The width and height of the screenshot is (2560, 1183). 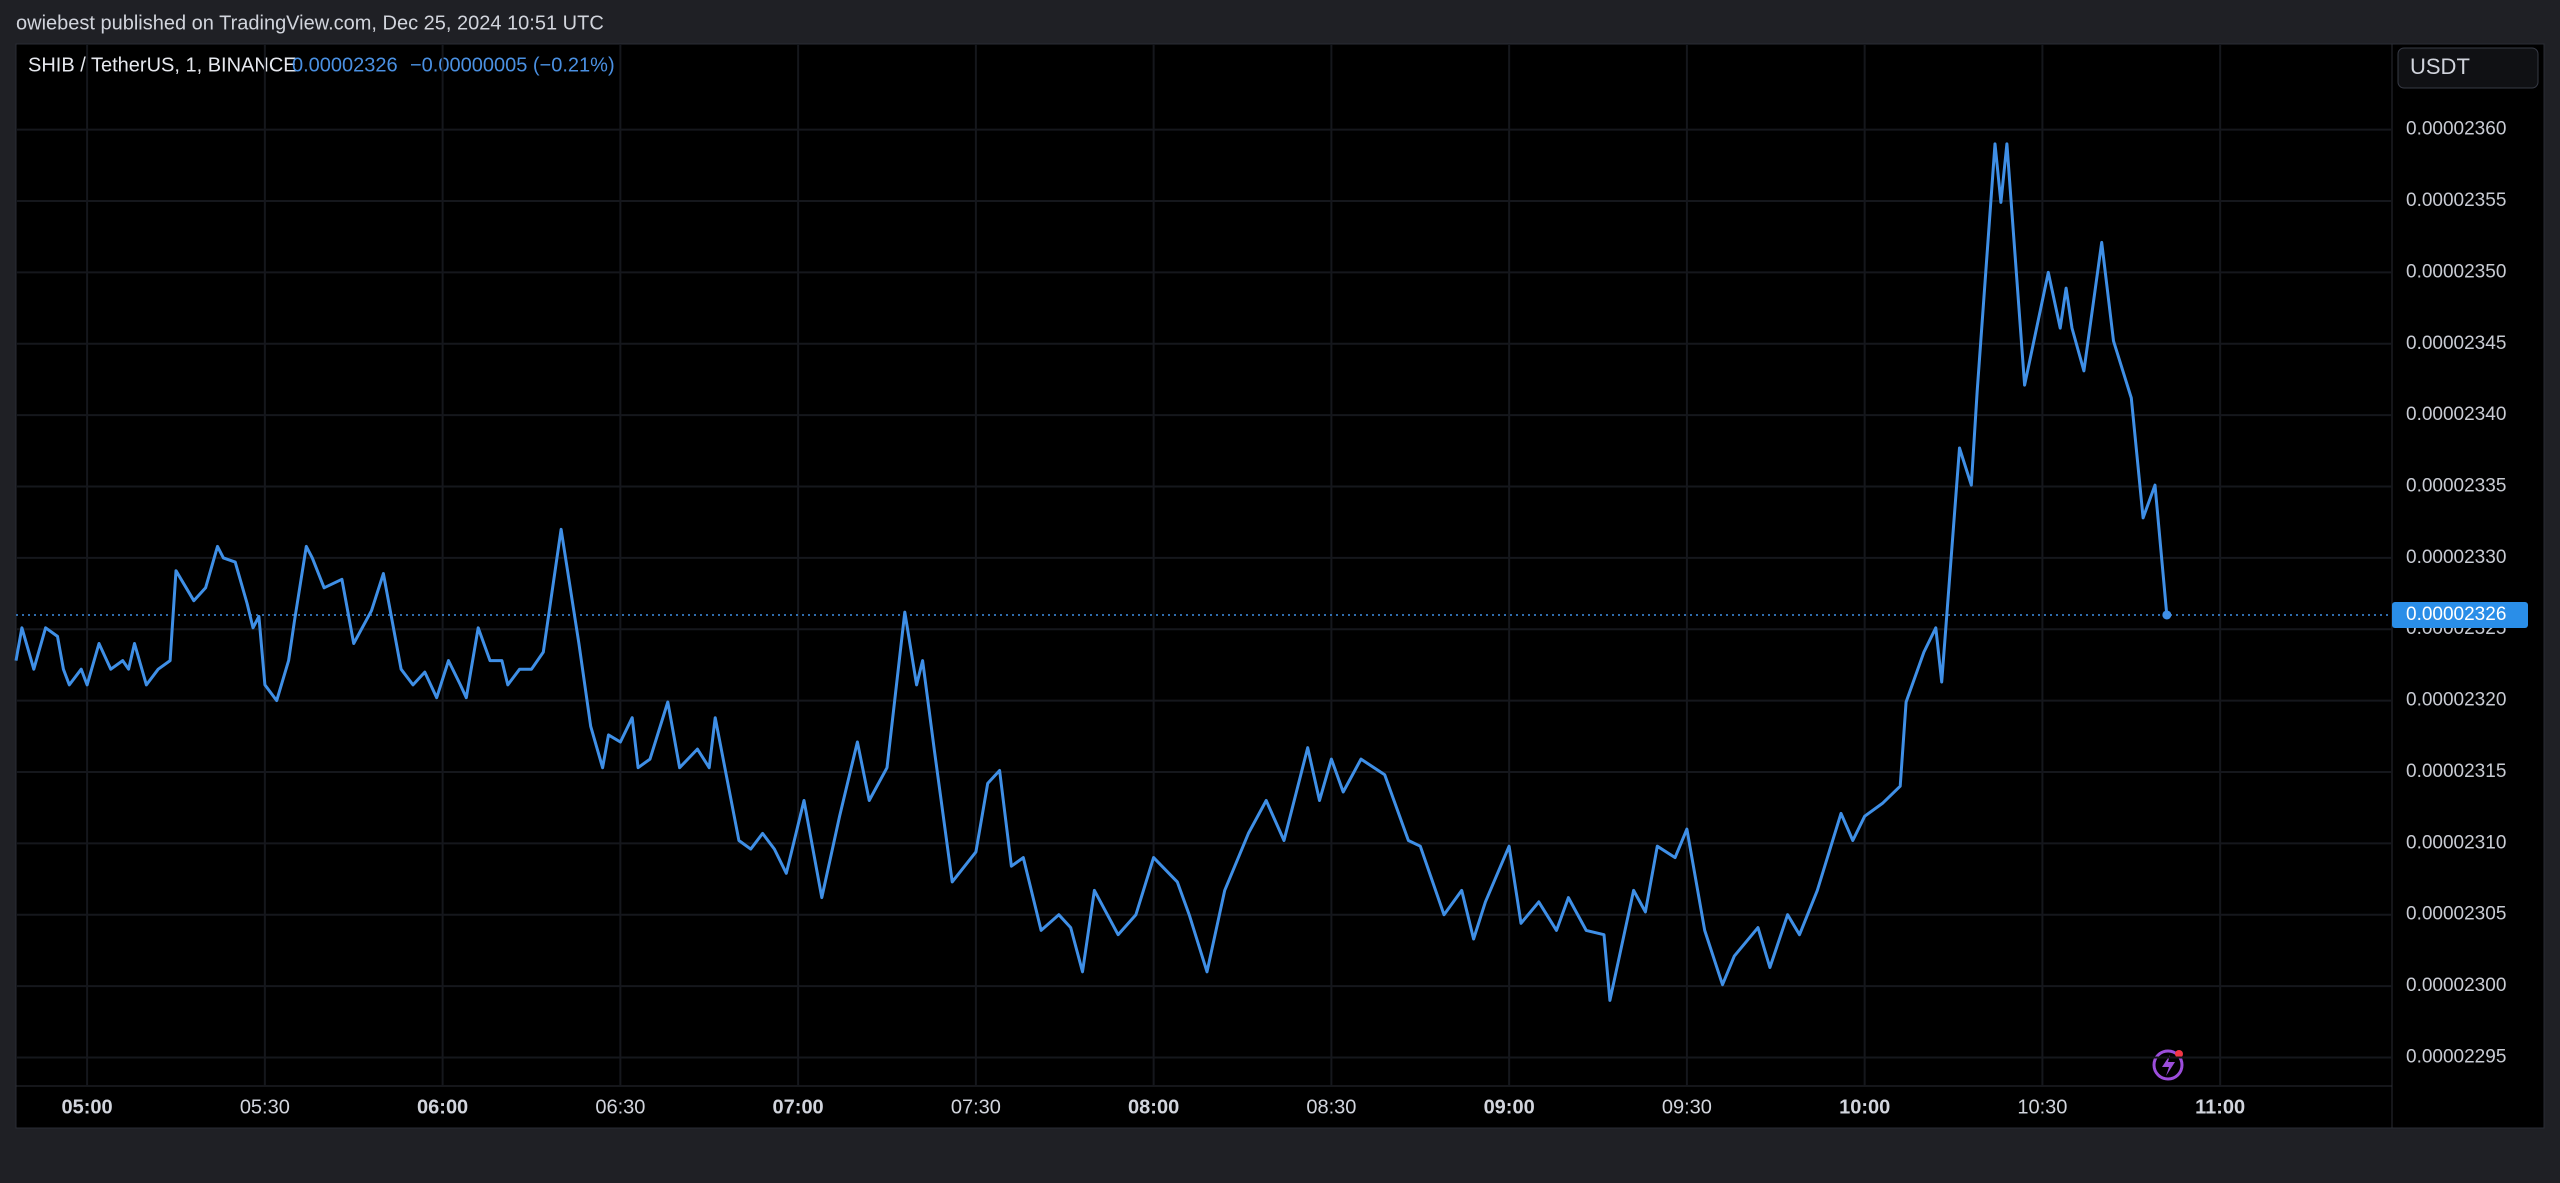 What do you see at coordinates (1153, 1107) in the screenshot?
I see `x-tick-label: 08:00` at bounding box center [1153, 1107].